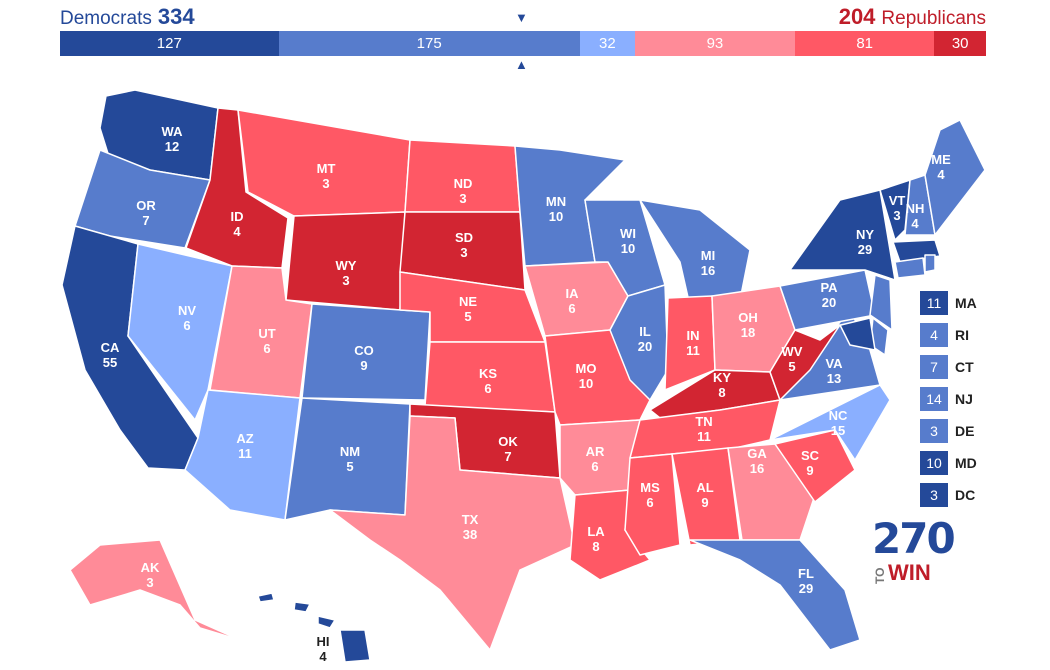 This screenshot has width=1050, height=670. What do you see at coordinates (914, 538) in the screenshot?
I see `logo-number: 270` at bounding box center [914, 538].